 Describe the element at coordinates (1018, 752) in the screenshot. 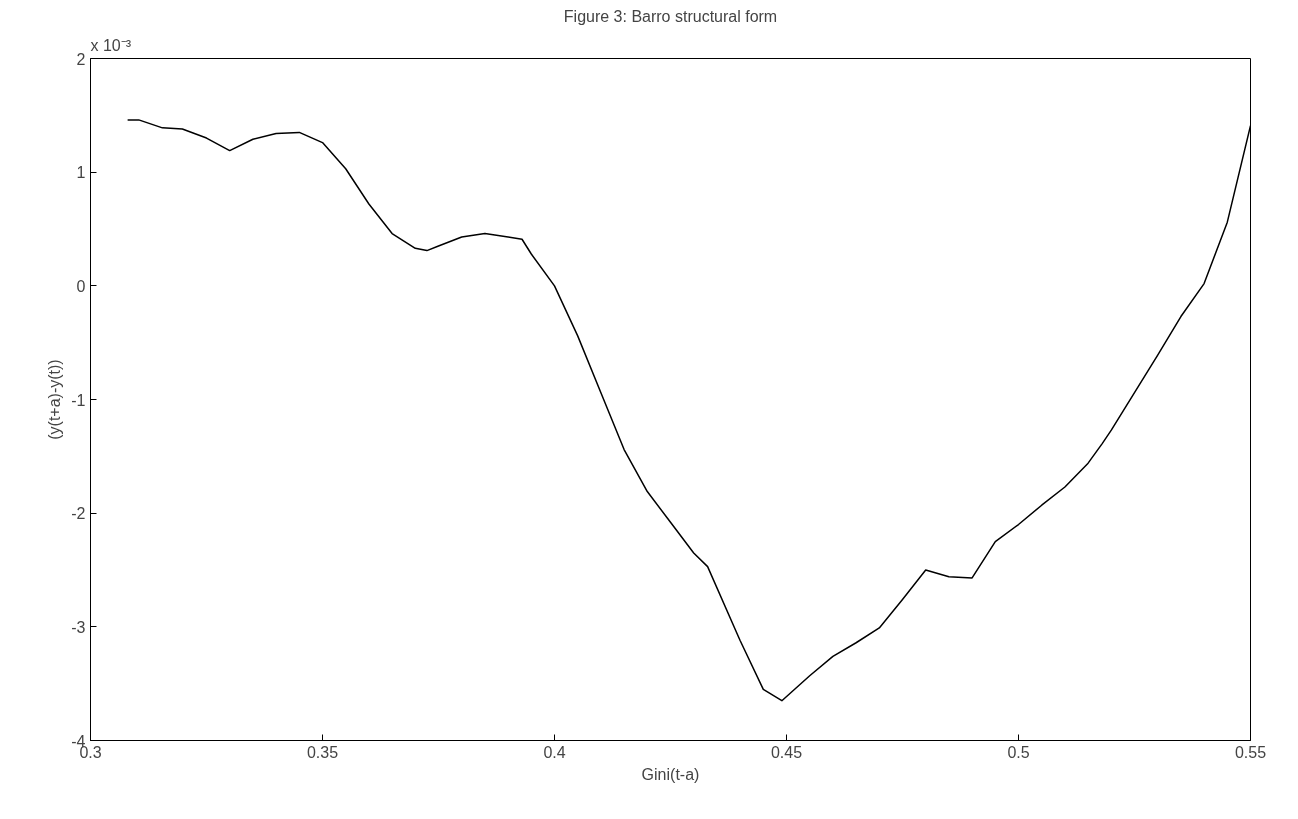

I see `x-tick-label: 0.5` at that location.